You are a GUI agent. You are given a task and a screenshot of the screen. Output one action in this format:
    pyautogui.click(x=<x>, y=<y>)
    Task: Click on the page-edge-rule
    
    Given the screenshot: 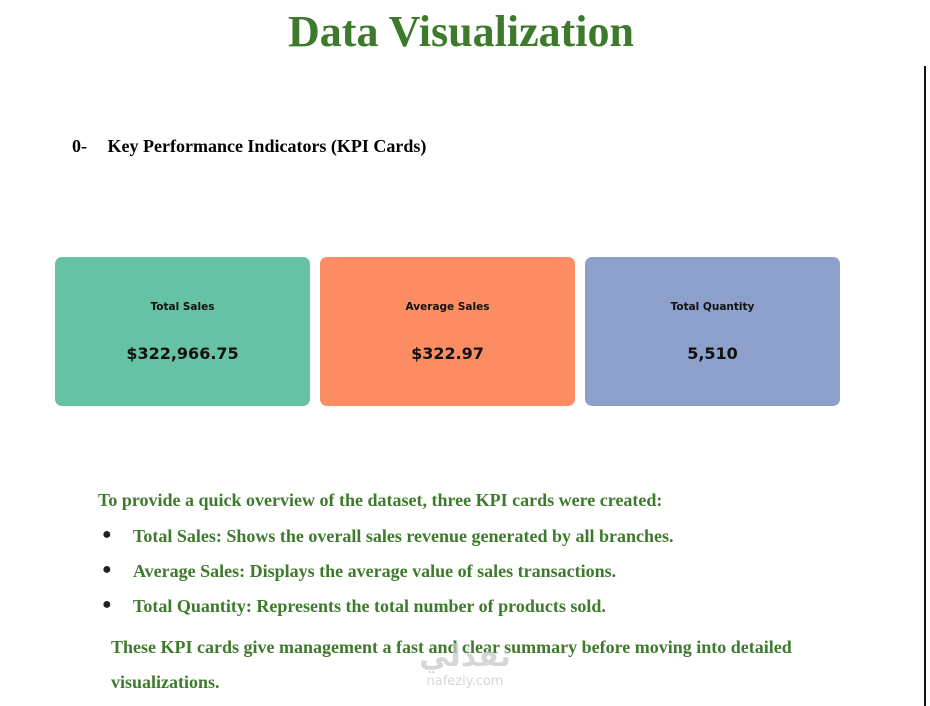 What is the action you would take?
    pyautogui.click(x=925, y=386)
    